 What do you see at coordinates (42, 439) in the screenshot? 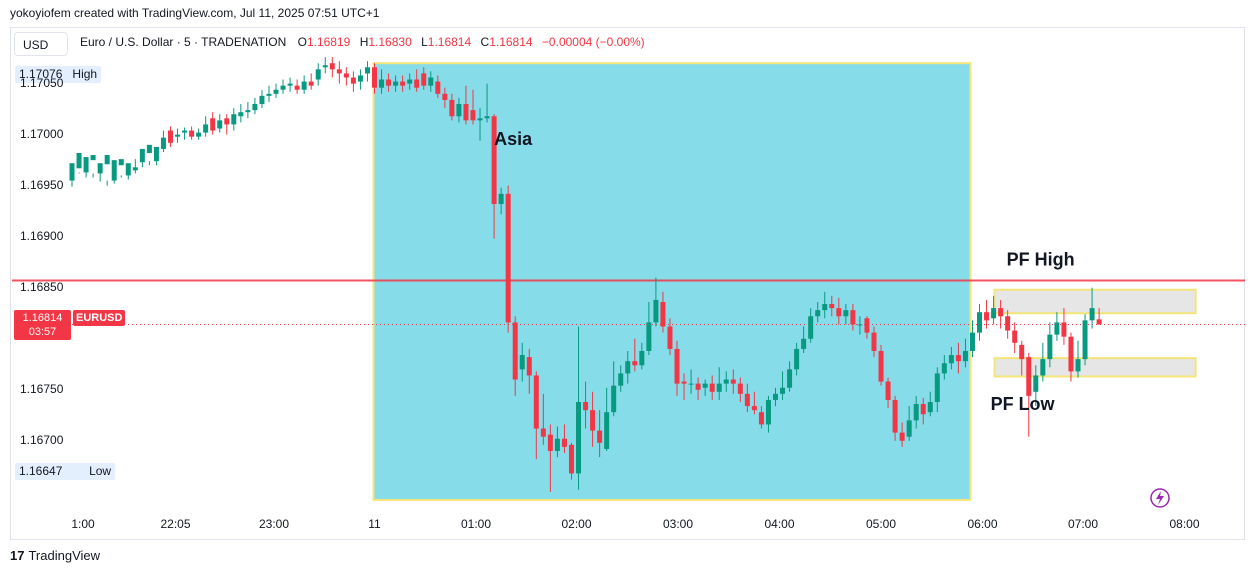
I see `y-tick-label: 1.16700` at bounding box center [42, 439].